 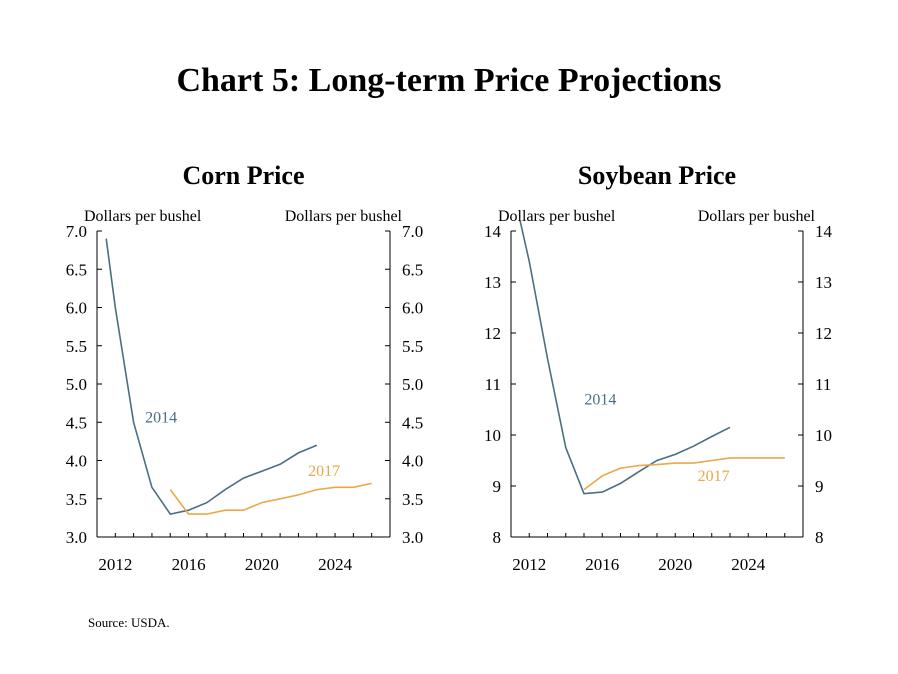 What do you see at coordinates (412, 461) in the screenshot?
I see `y-tick-label-right: 4.0` at bounding box center [412, 461].